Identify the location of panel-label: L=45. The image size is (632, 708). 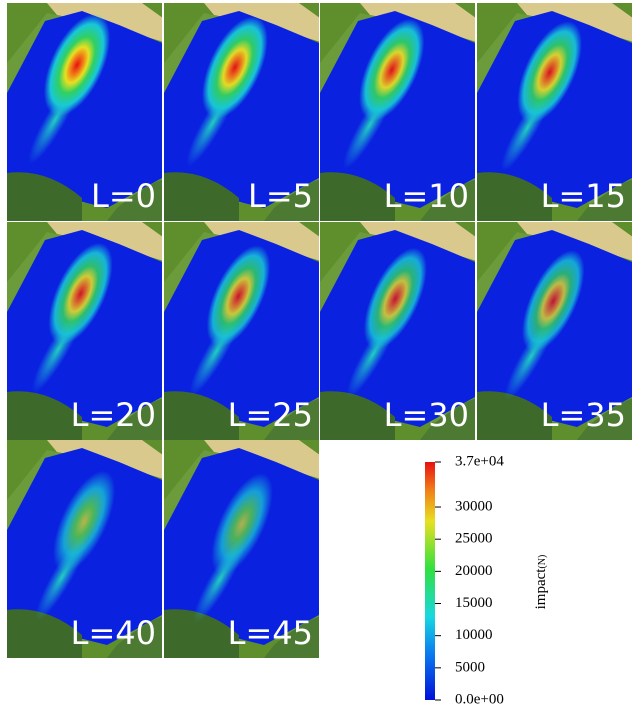
(270, 633).